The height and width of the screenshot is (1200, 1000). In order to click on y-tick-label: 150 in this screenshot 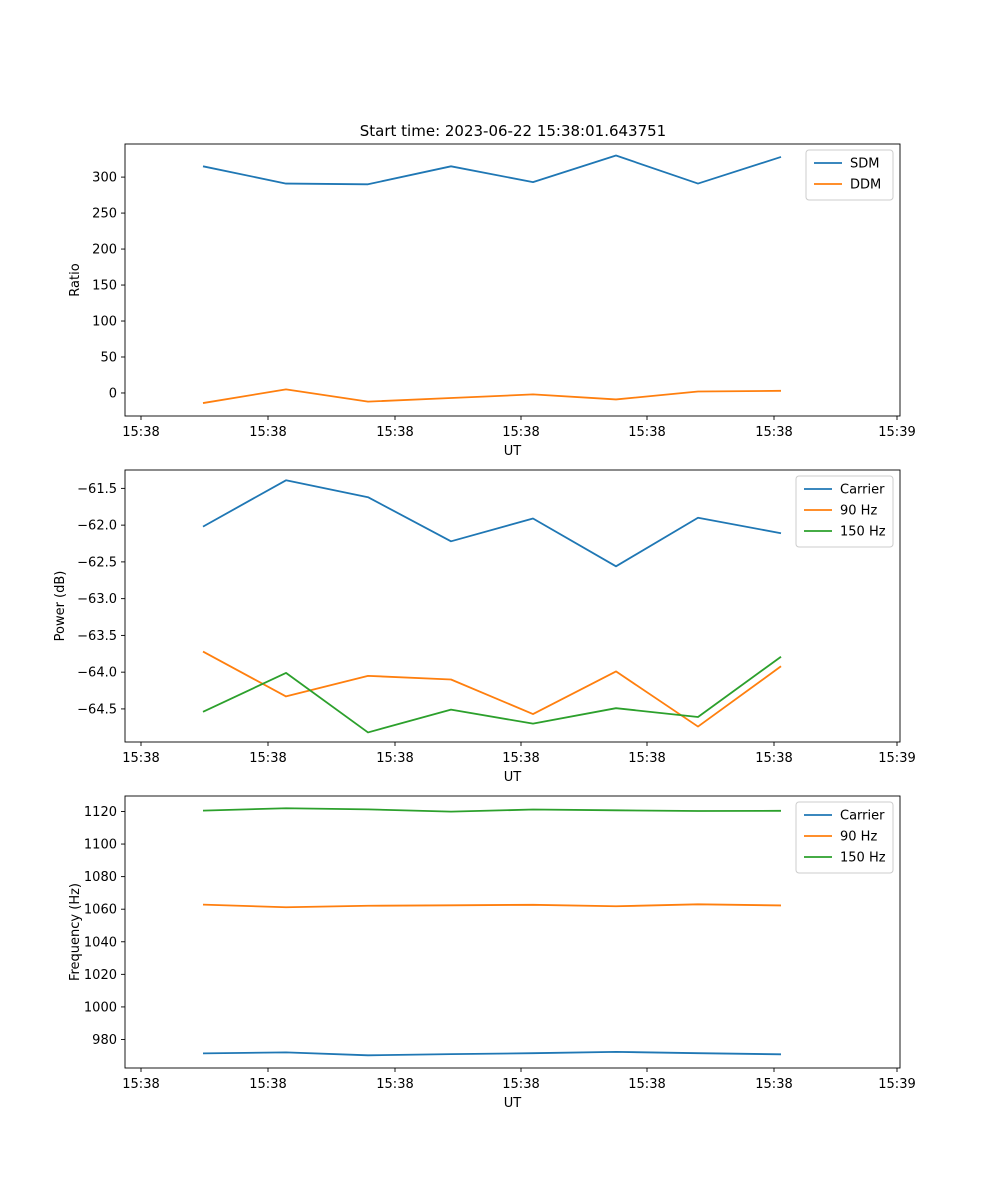, I will do `click(104, 286)`.